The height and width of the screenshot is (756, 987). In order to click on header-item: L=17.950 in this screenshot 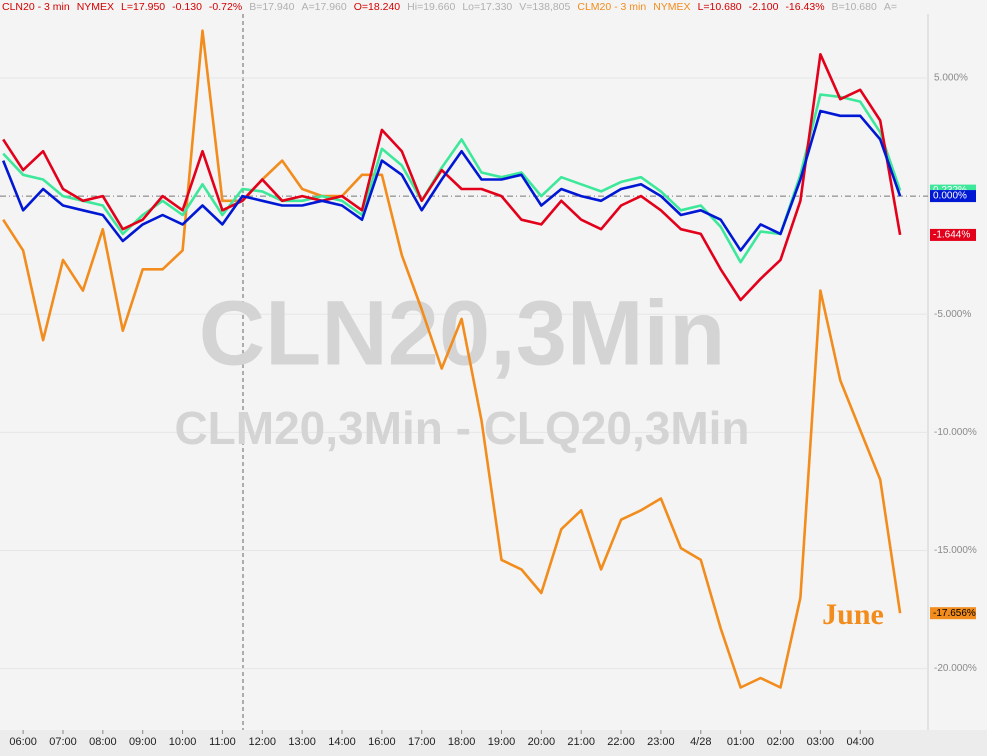, I will do `click(143, 7)`.